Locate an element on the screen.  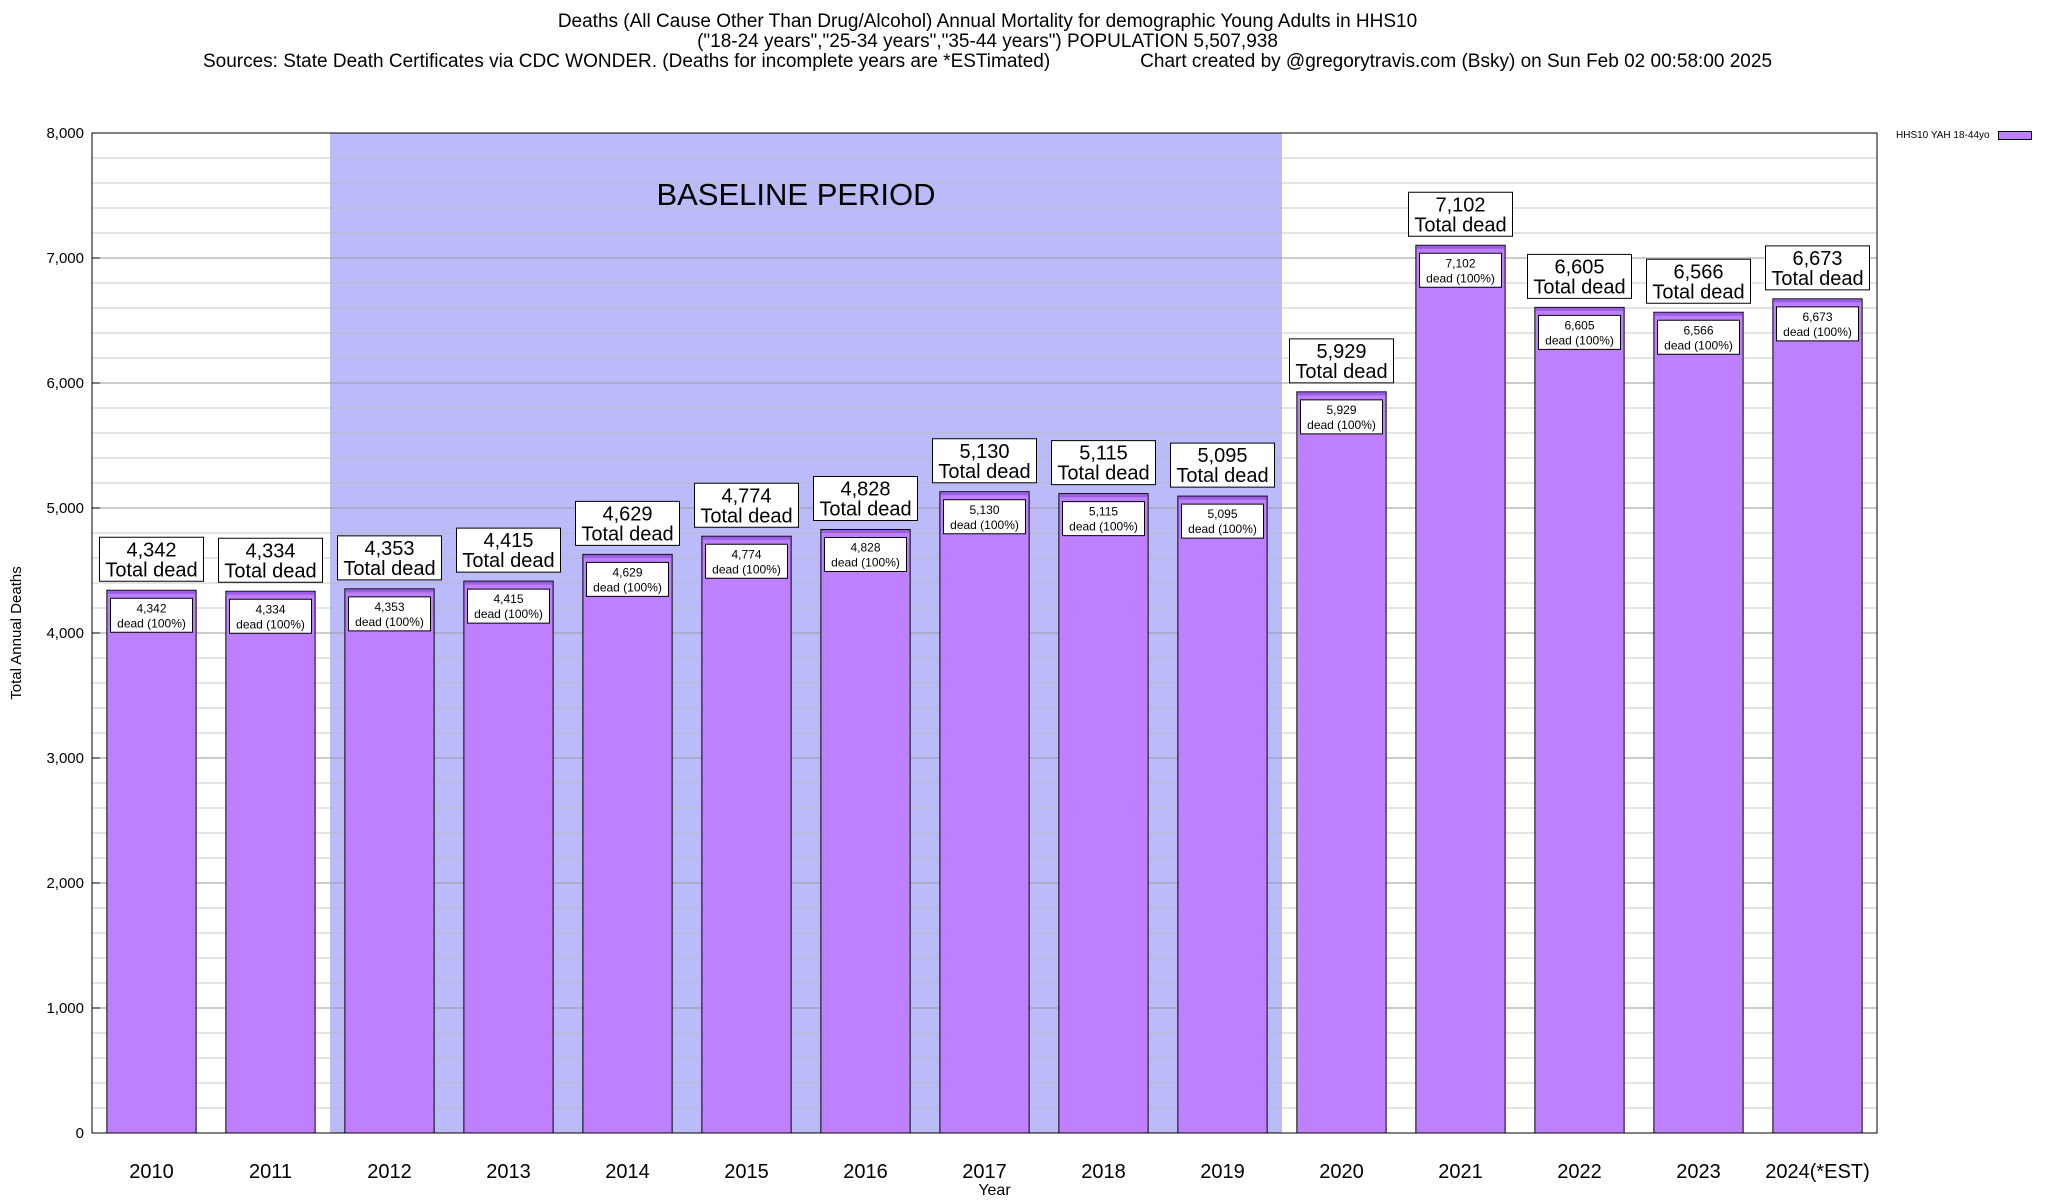
bar-total-value: 4,415 is located at coordinates (508, 541).